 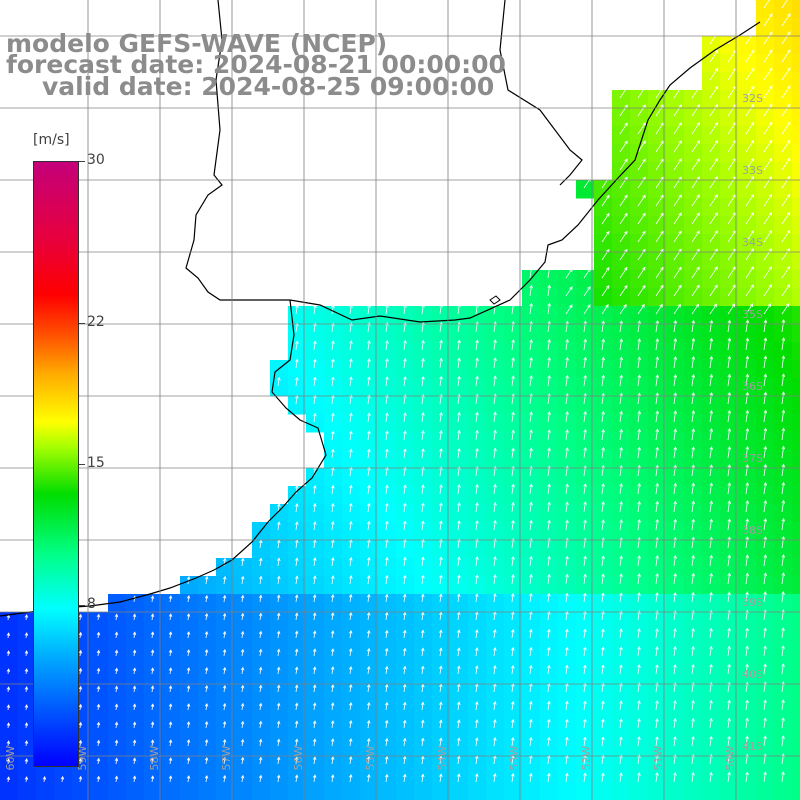 I want to click on lon-label: 54W, so click(x=442, y=757).